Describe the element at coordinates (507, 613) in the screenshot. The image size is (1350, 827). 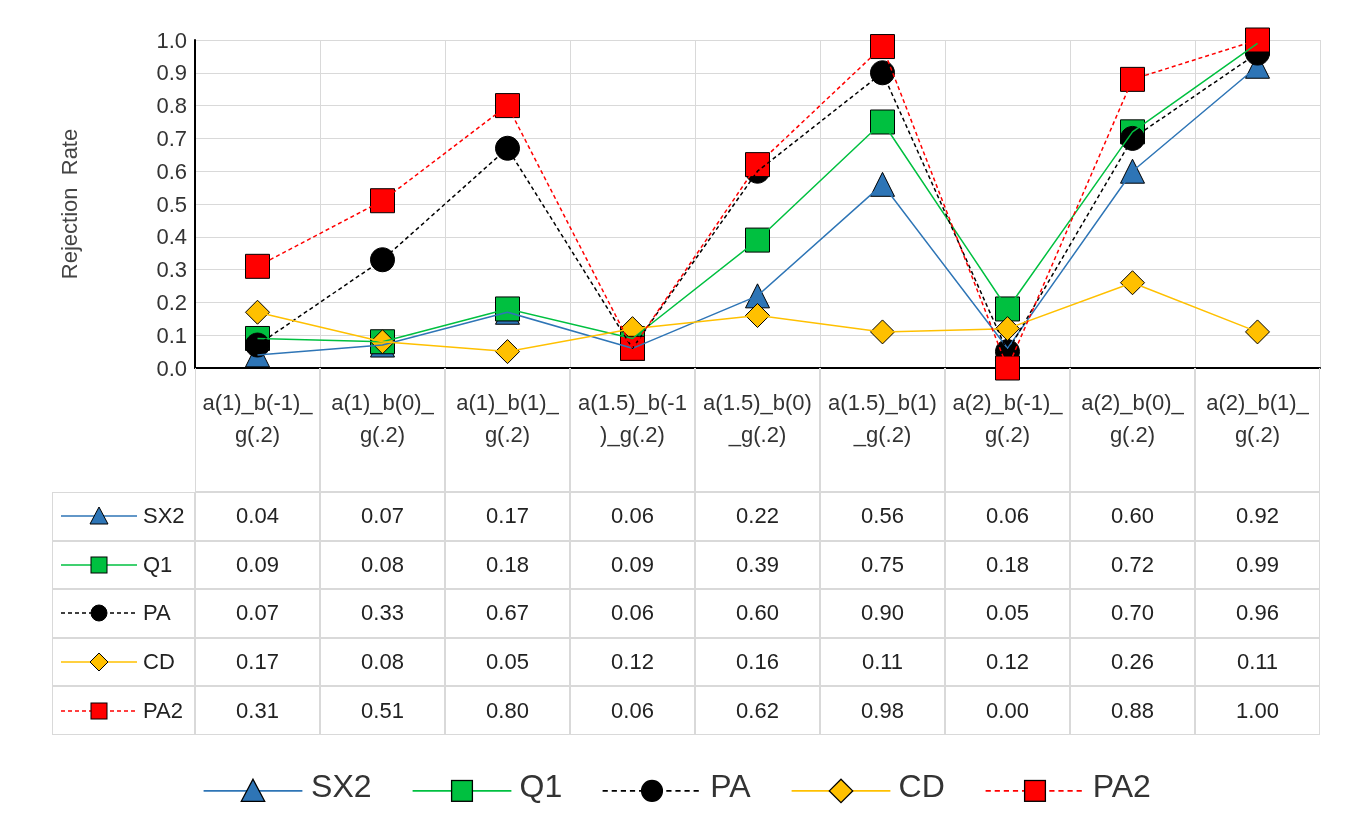
I see `data-label: 0.67` at that location.